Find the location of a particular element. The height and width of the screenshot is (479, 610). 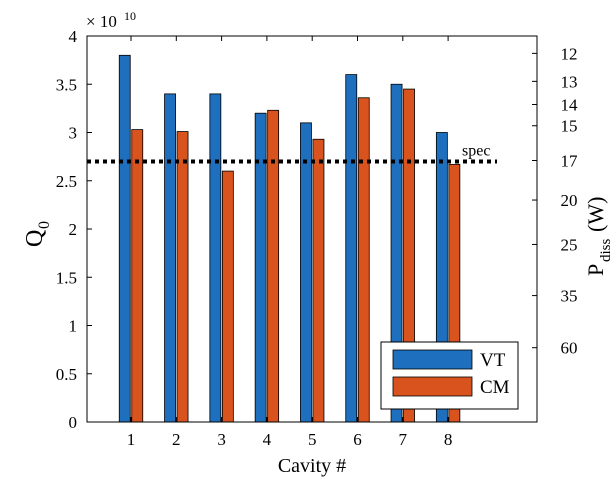

y-tick-label-2: 1 is located at coordinates (73, 326).